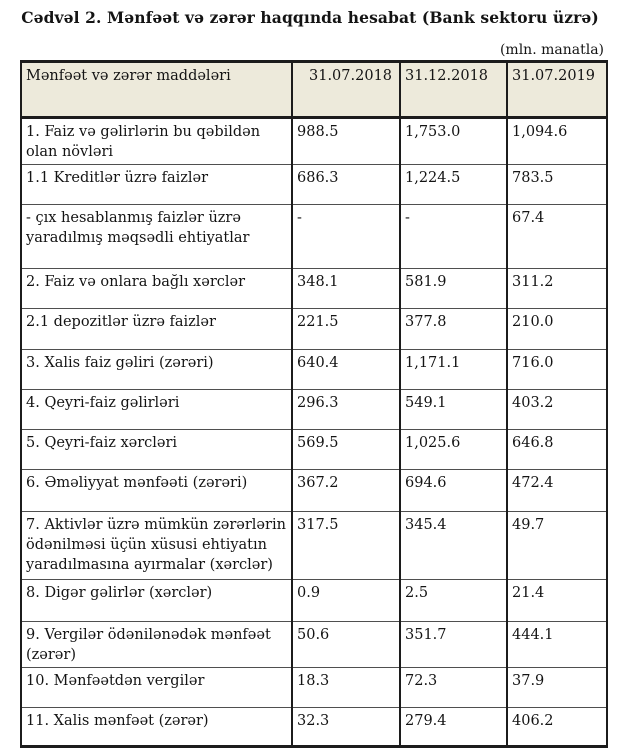 The width and height of the screenshot is (620, 750). I want to click on row-label: 6. Əməliyyat mənfəəti (zərəri), so click(156, 490).